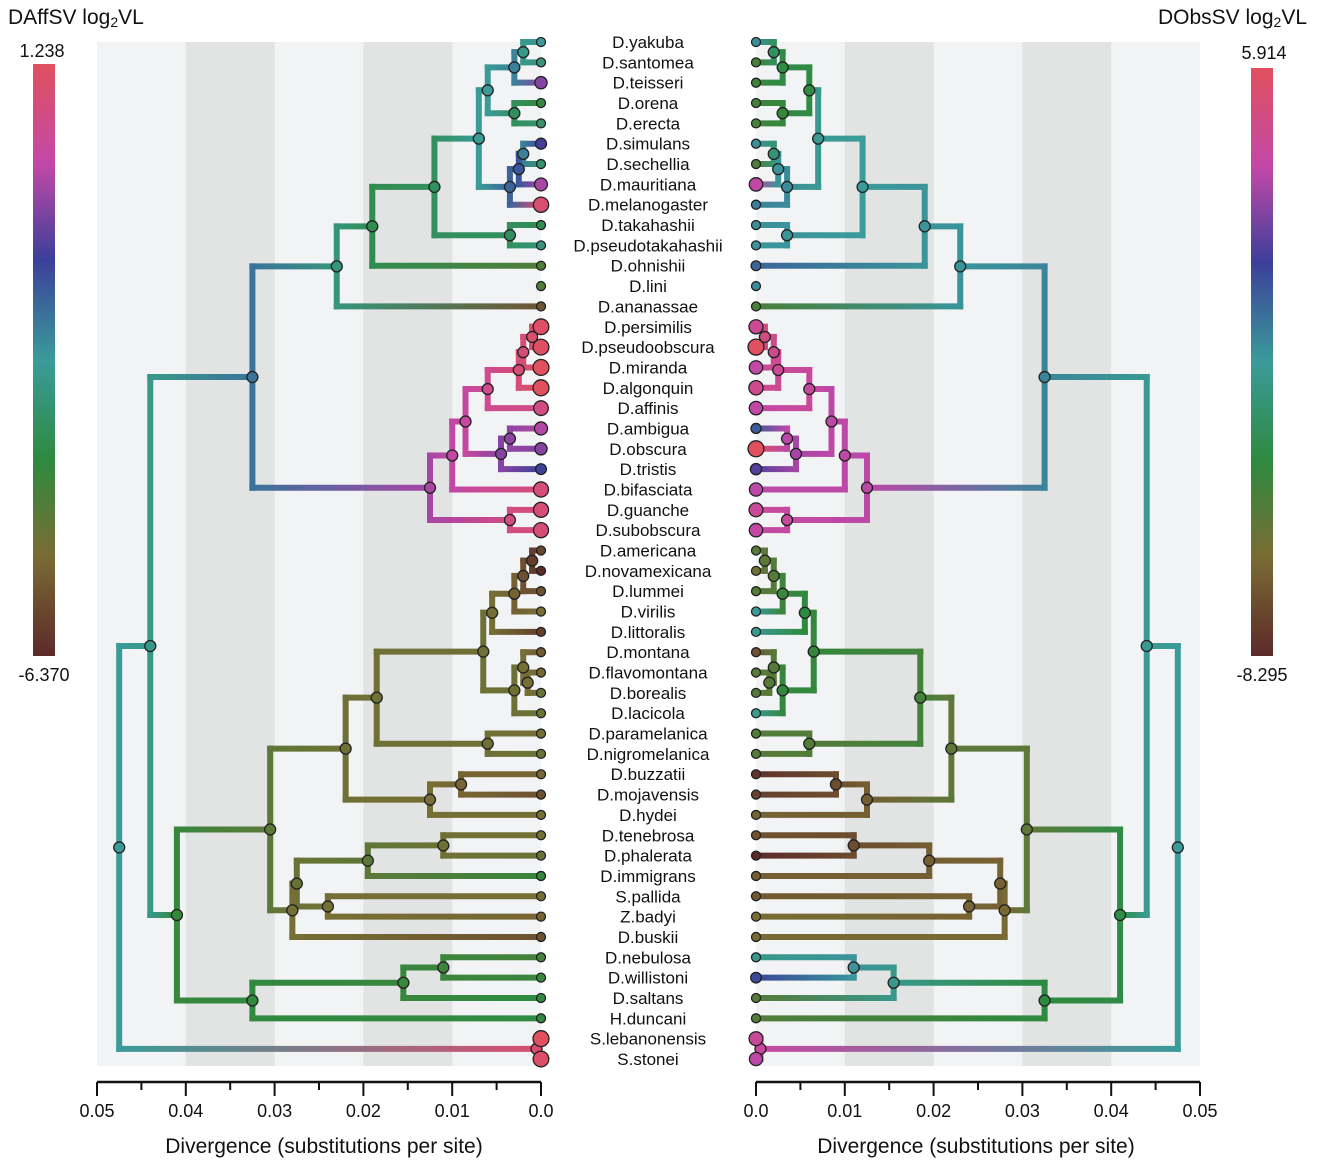  Describe the element at coordinates (648, 103) in the screenshot. I see `taxon-label: D.orena` at that location.